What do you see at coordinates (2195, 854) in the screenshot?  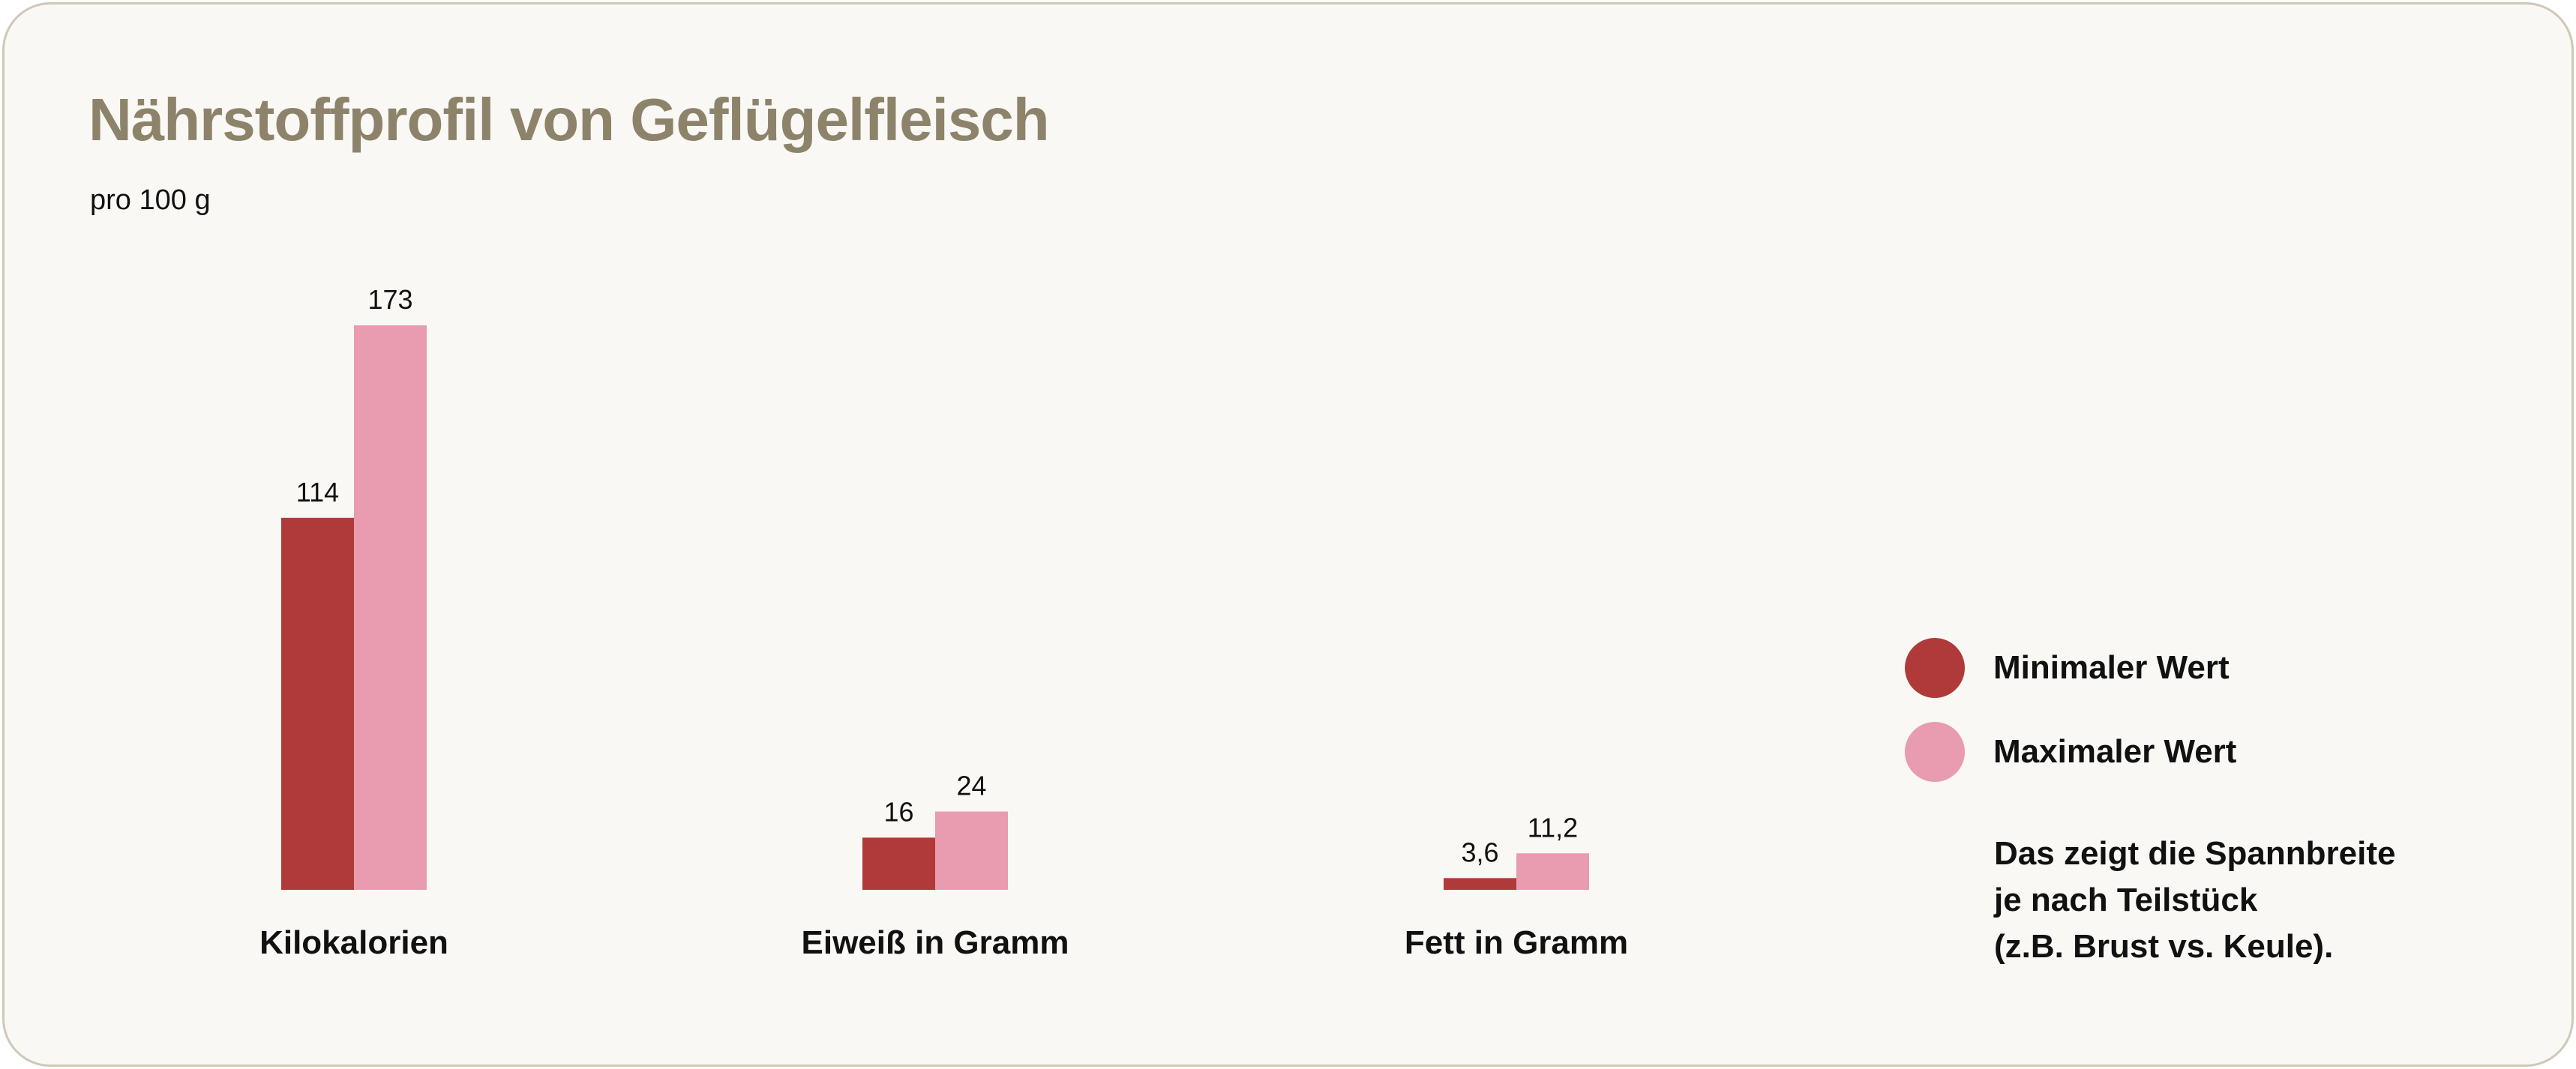 I see `note-line: Das zeigt die Spannbreite` at bounding box center [2195, 854].